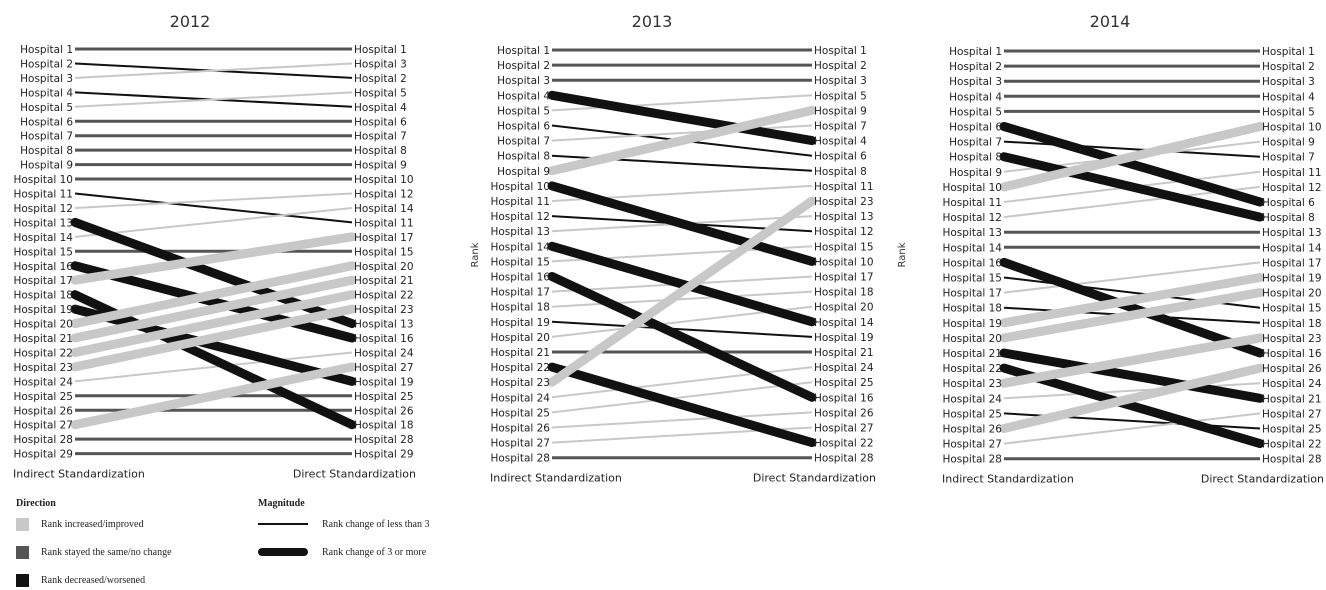  Describe the element at coordinates (93, 580) in the screenshot. I see `legend-label-worsened: Rank decreased/worsened` at that location.